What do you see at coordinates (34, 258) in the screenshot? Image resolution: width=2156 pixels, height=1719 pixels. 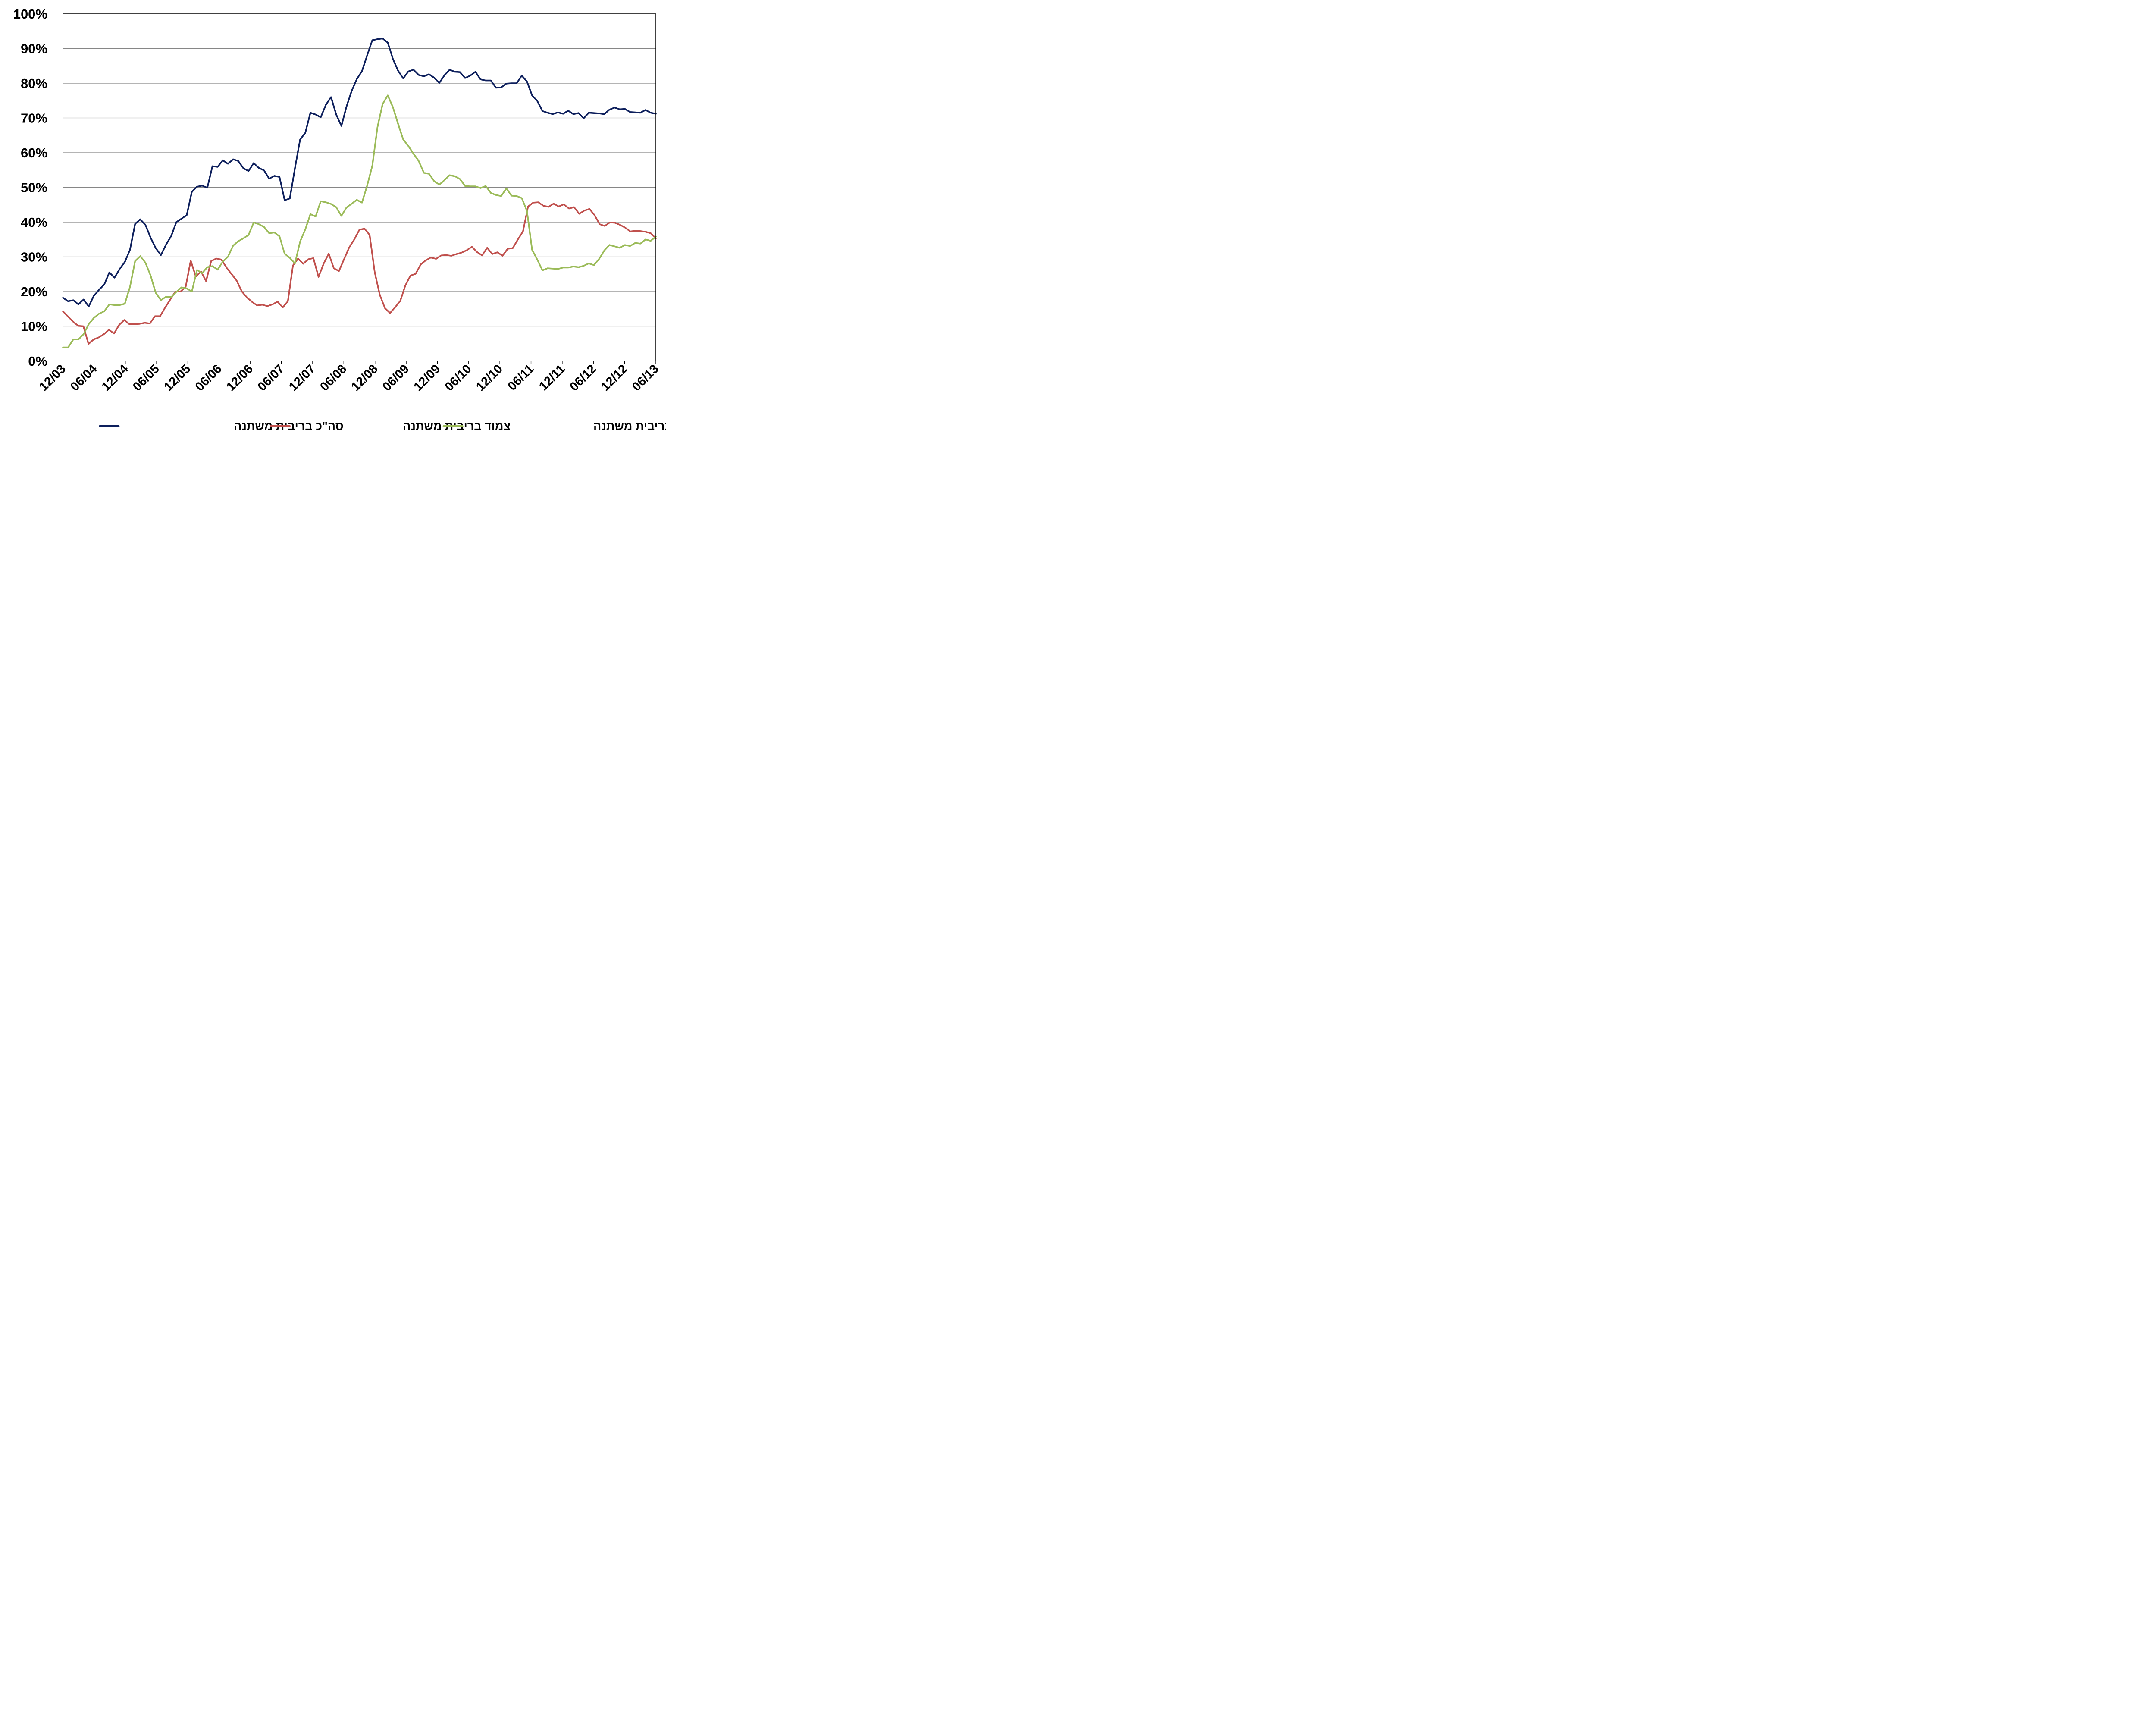 I see `y-tick-label: 30%` at bounding box center [34, 258].